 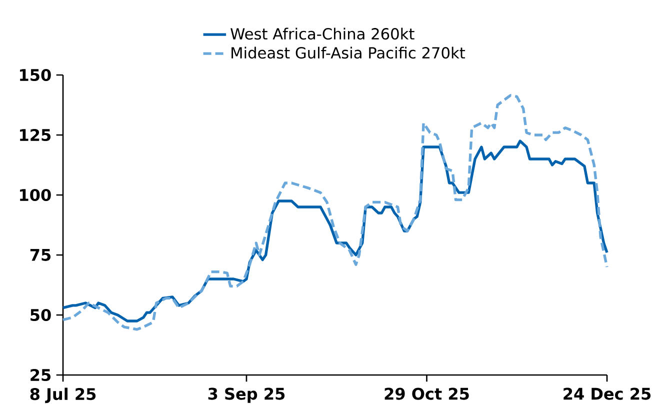 What do you see at coordinates (35, 135) in the screenshot?
I see `y-tick-label: 125` at bounding box center [35, 135].